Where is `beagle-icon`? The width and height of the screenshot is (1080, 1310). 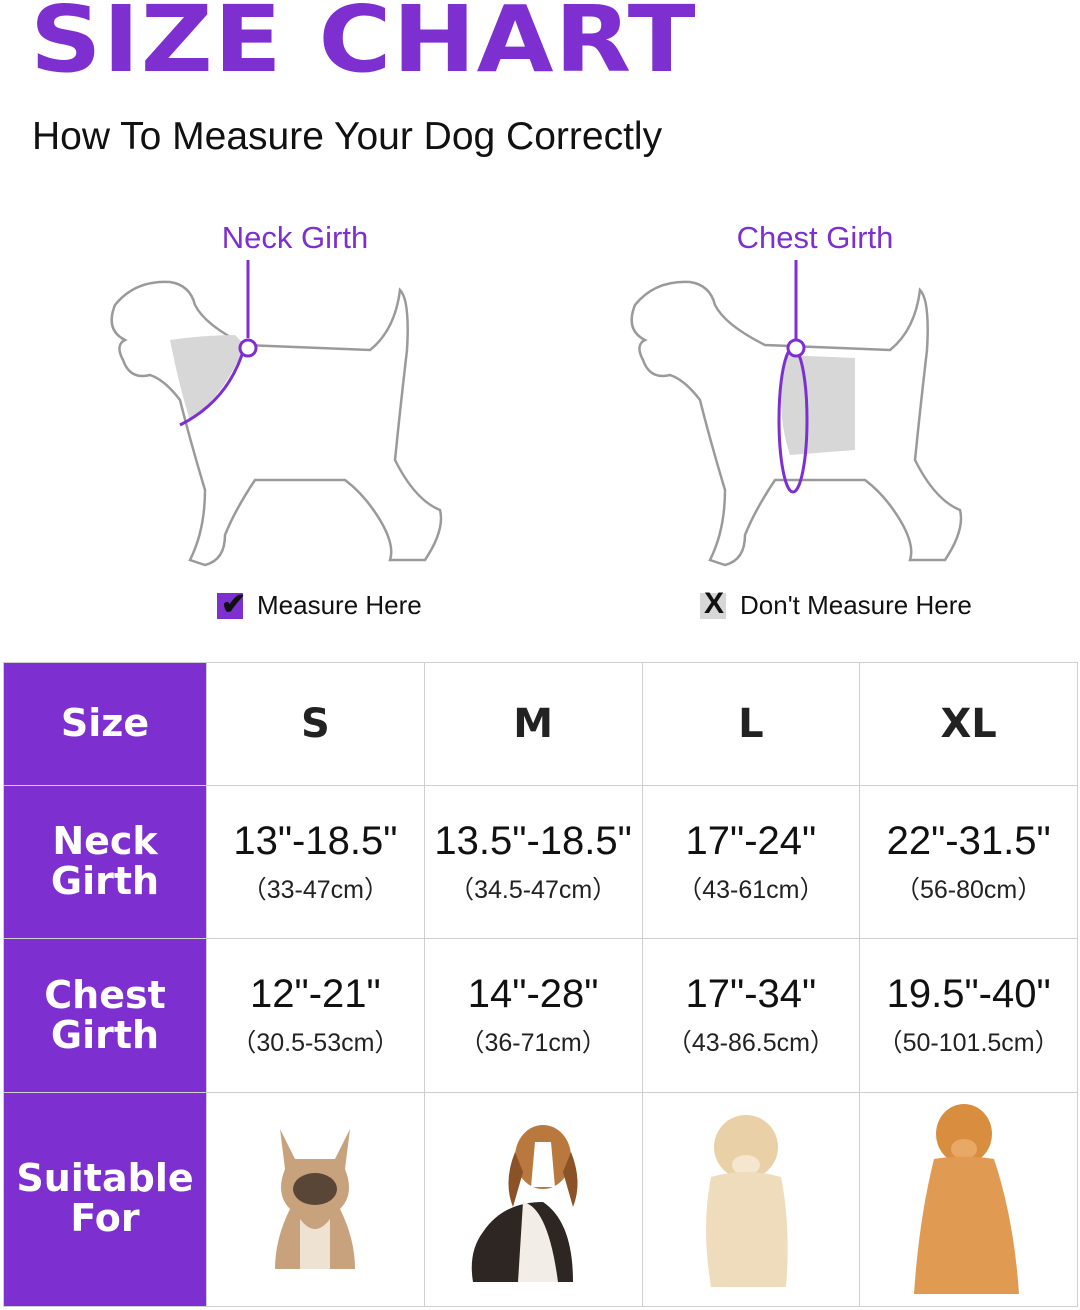
beagle-icon is located at coordinates (524, 1203).